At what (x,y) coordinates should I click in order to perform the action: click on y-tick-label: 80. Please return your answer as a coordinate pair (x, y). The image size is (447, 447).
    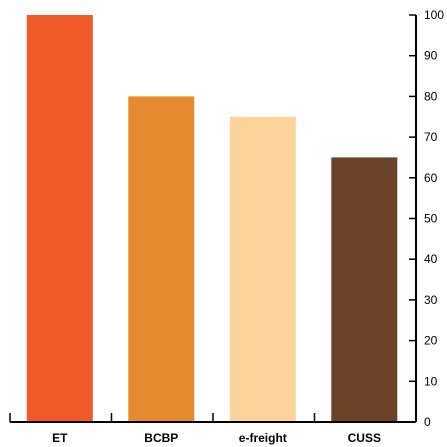
    Looking at the image, I should click on (431, 96).